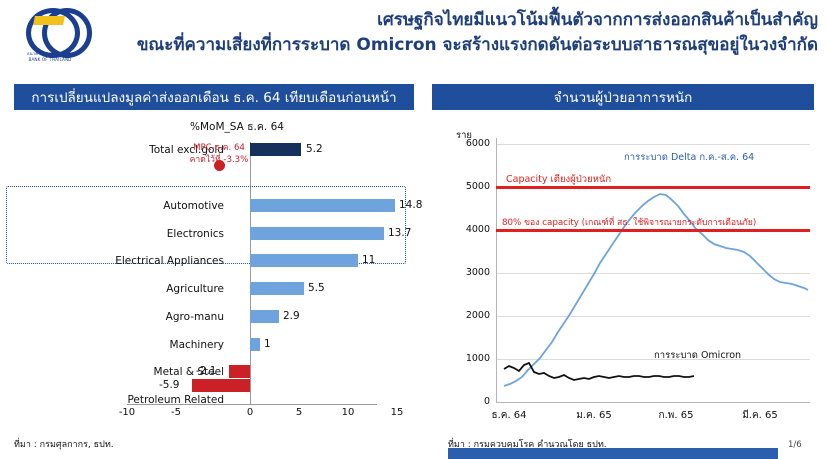 This screenshot has height=459, width=828. I want to click on value-machinery: 1, so click(267, 344).